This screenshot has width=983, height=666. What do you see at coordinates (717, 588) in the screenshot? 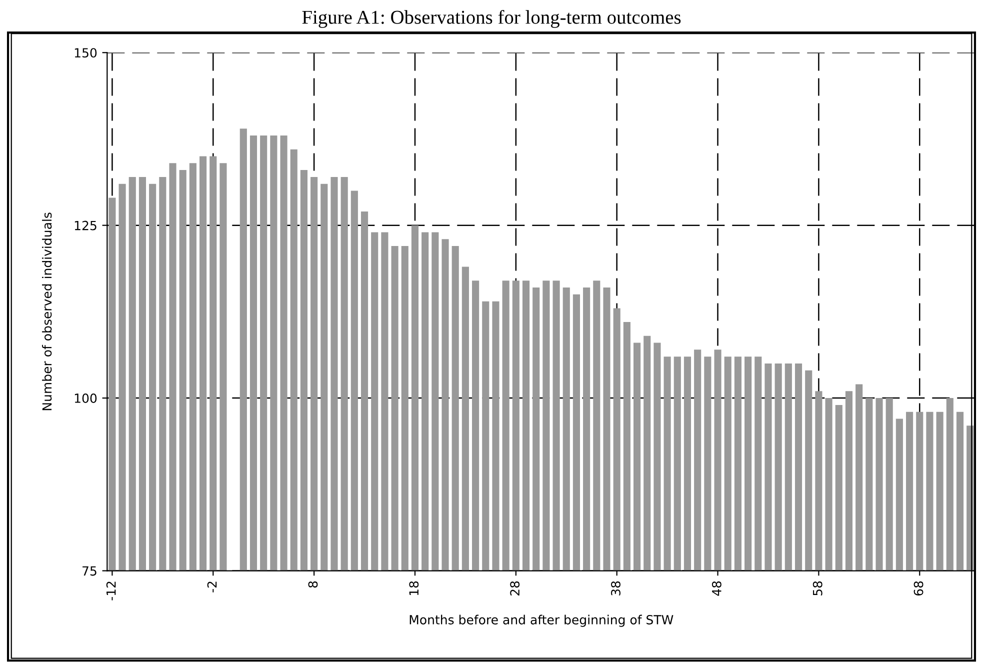
I see `x-tick-label: 48` at bounding box center [717, 588].